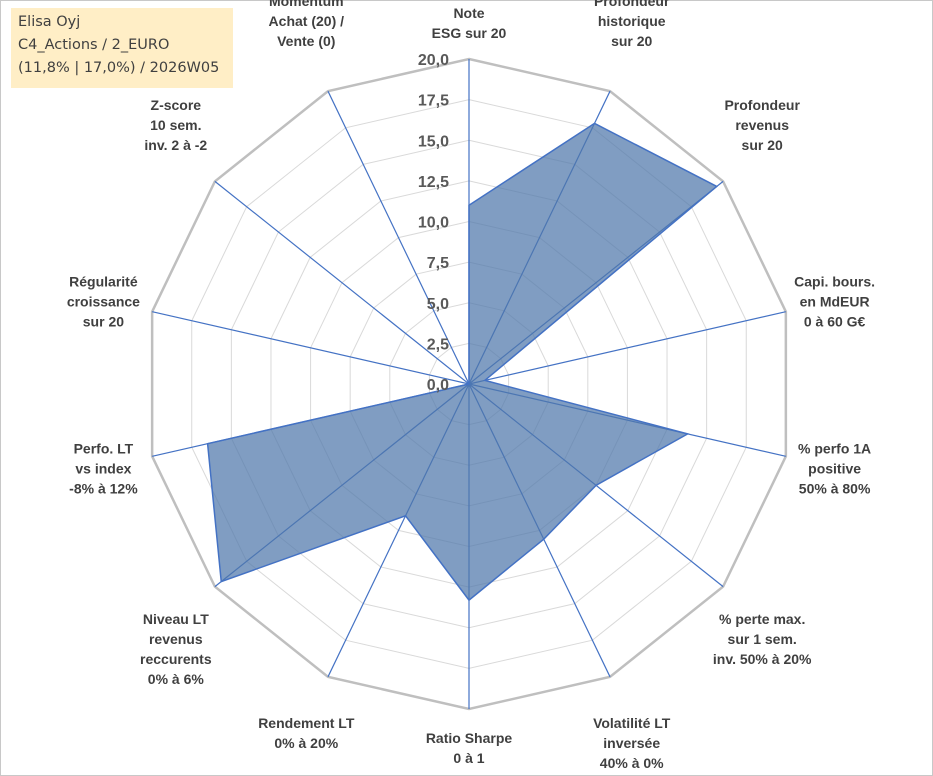 The width and height of the screenshot is (933, 776). I want to click on company-name: Elisa Oyj, so click(49, 22).